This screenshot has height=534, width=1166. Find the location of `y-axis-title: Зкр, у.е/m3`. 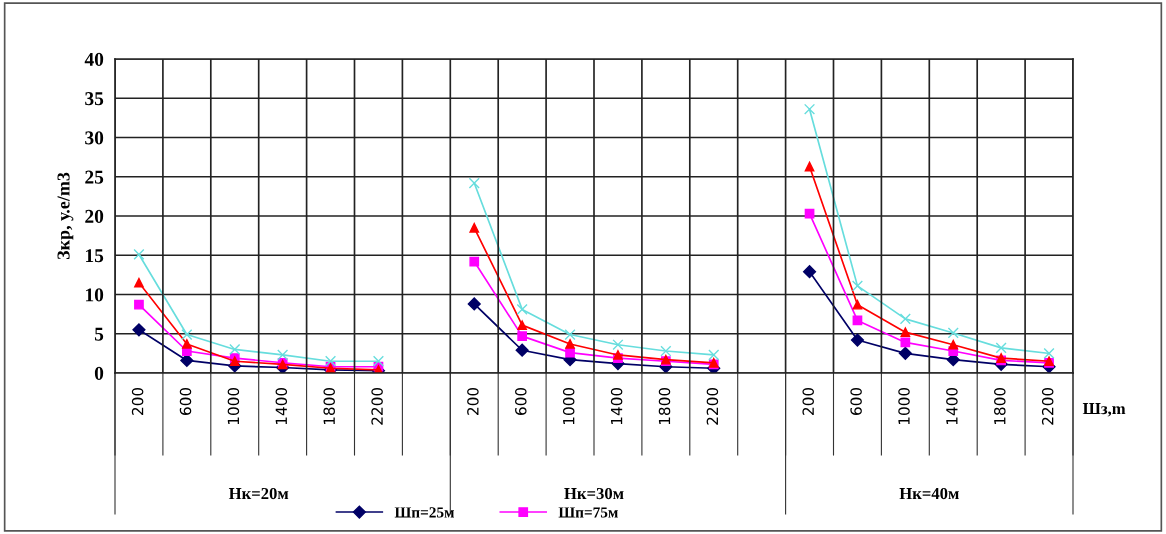

y-axis-title: Зкр, у.е/m3 is located at coordinates (65, 216).